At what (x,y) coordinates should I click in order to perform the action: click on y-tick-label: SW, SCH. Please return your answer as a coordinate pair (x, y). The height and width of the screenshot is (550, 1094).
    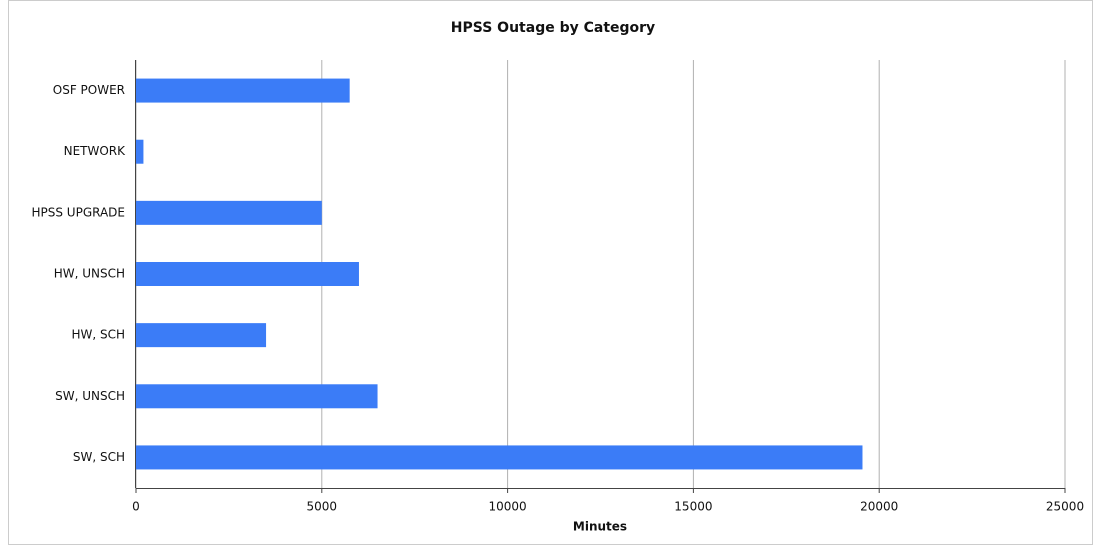
    Looking at the image, I should click on (99, 457).